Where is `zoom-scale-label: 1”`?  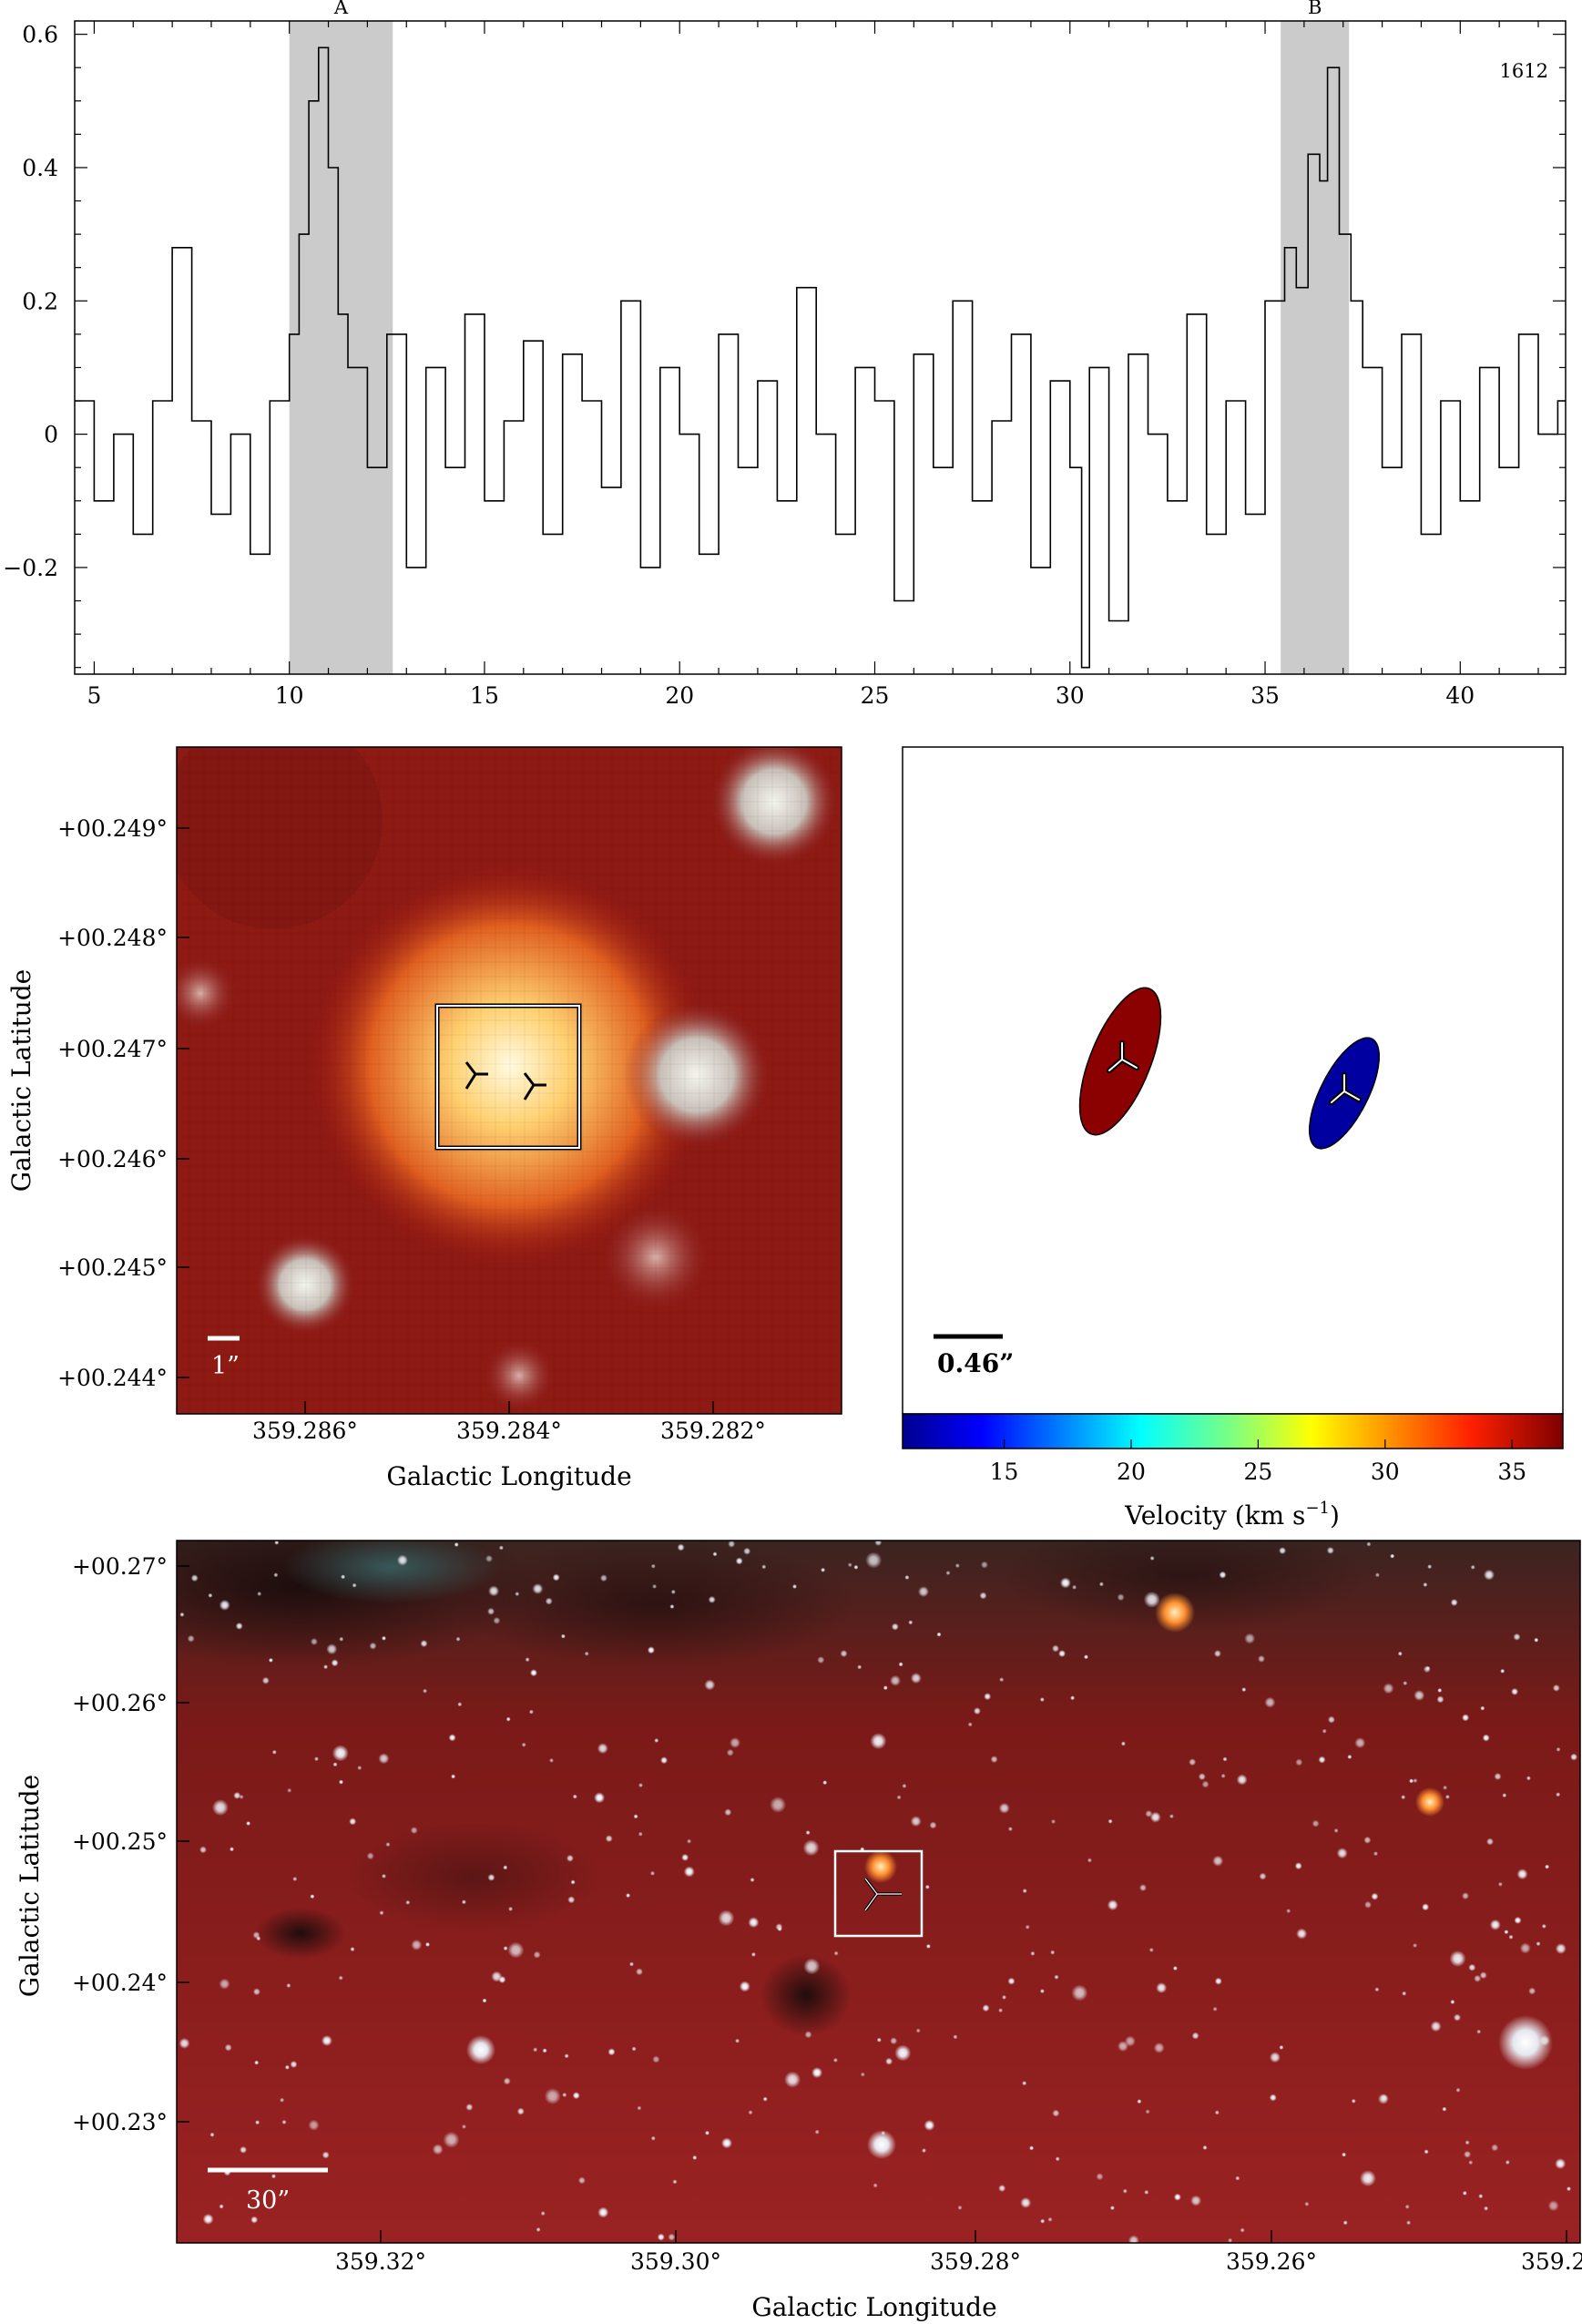 zoom-scale-label: 1” is located at coordinates (225, 1366).